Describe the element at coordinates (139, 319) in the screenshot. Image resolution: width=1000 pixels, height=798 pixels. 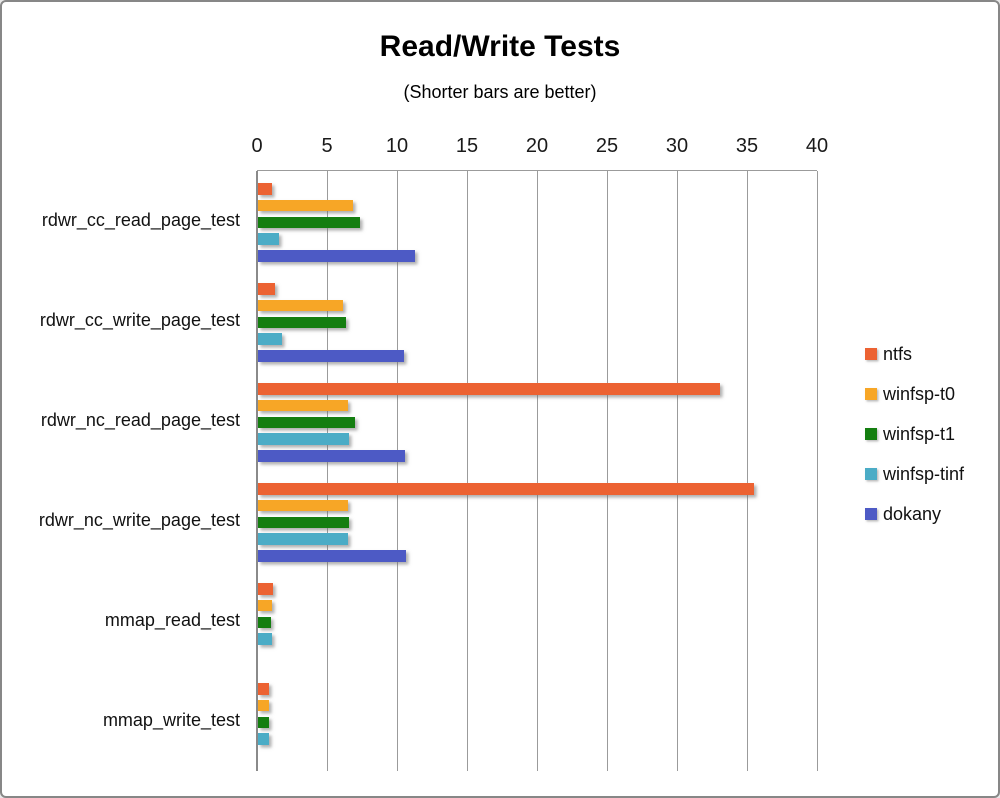
I see `category-label: rdwr_cc_write_page_test` at that location.